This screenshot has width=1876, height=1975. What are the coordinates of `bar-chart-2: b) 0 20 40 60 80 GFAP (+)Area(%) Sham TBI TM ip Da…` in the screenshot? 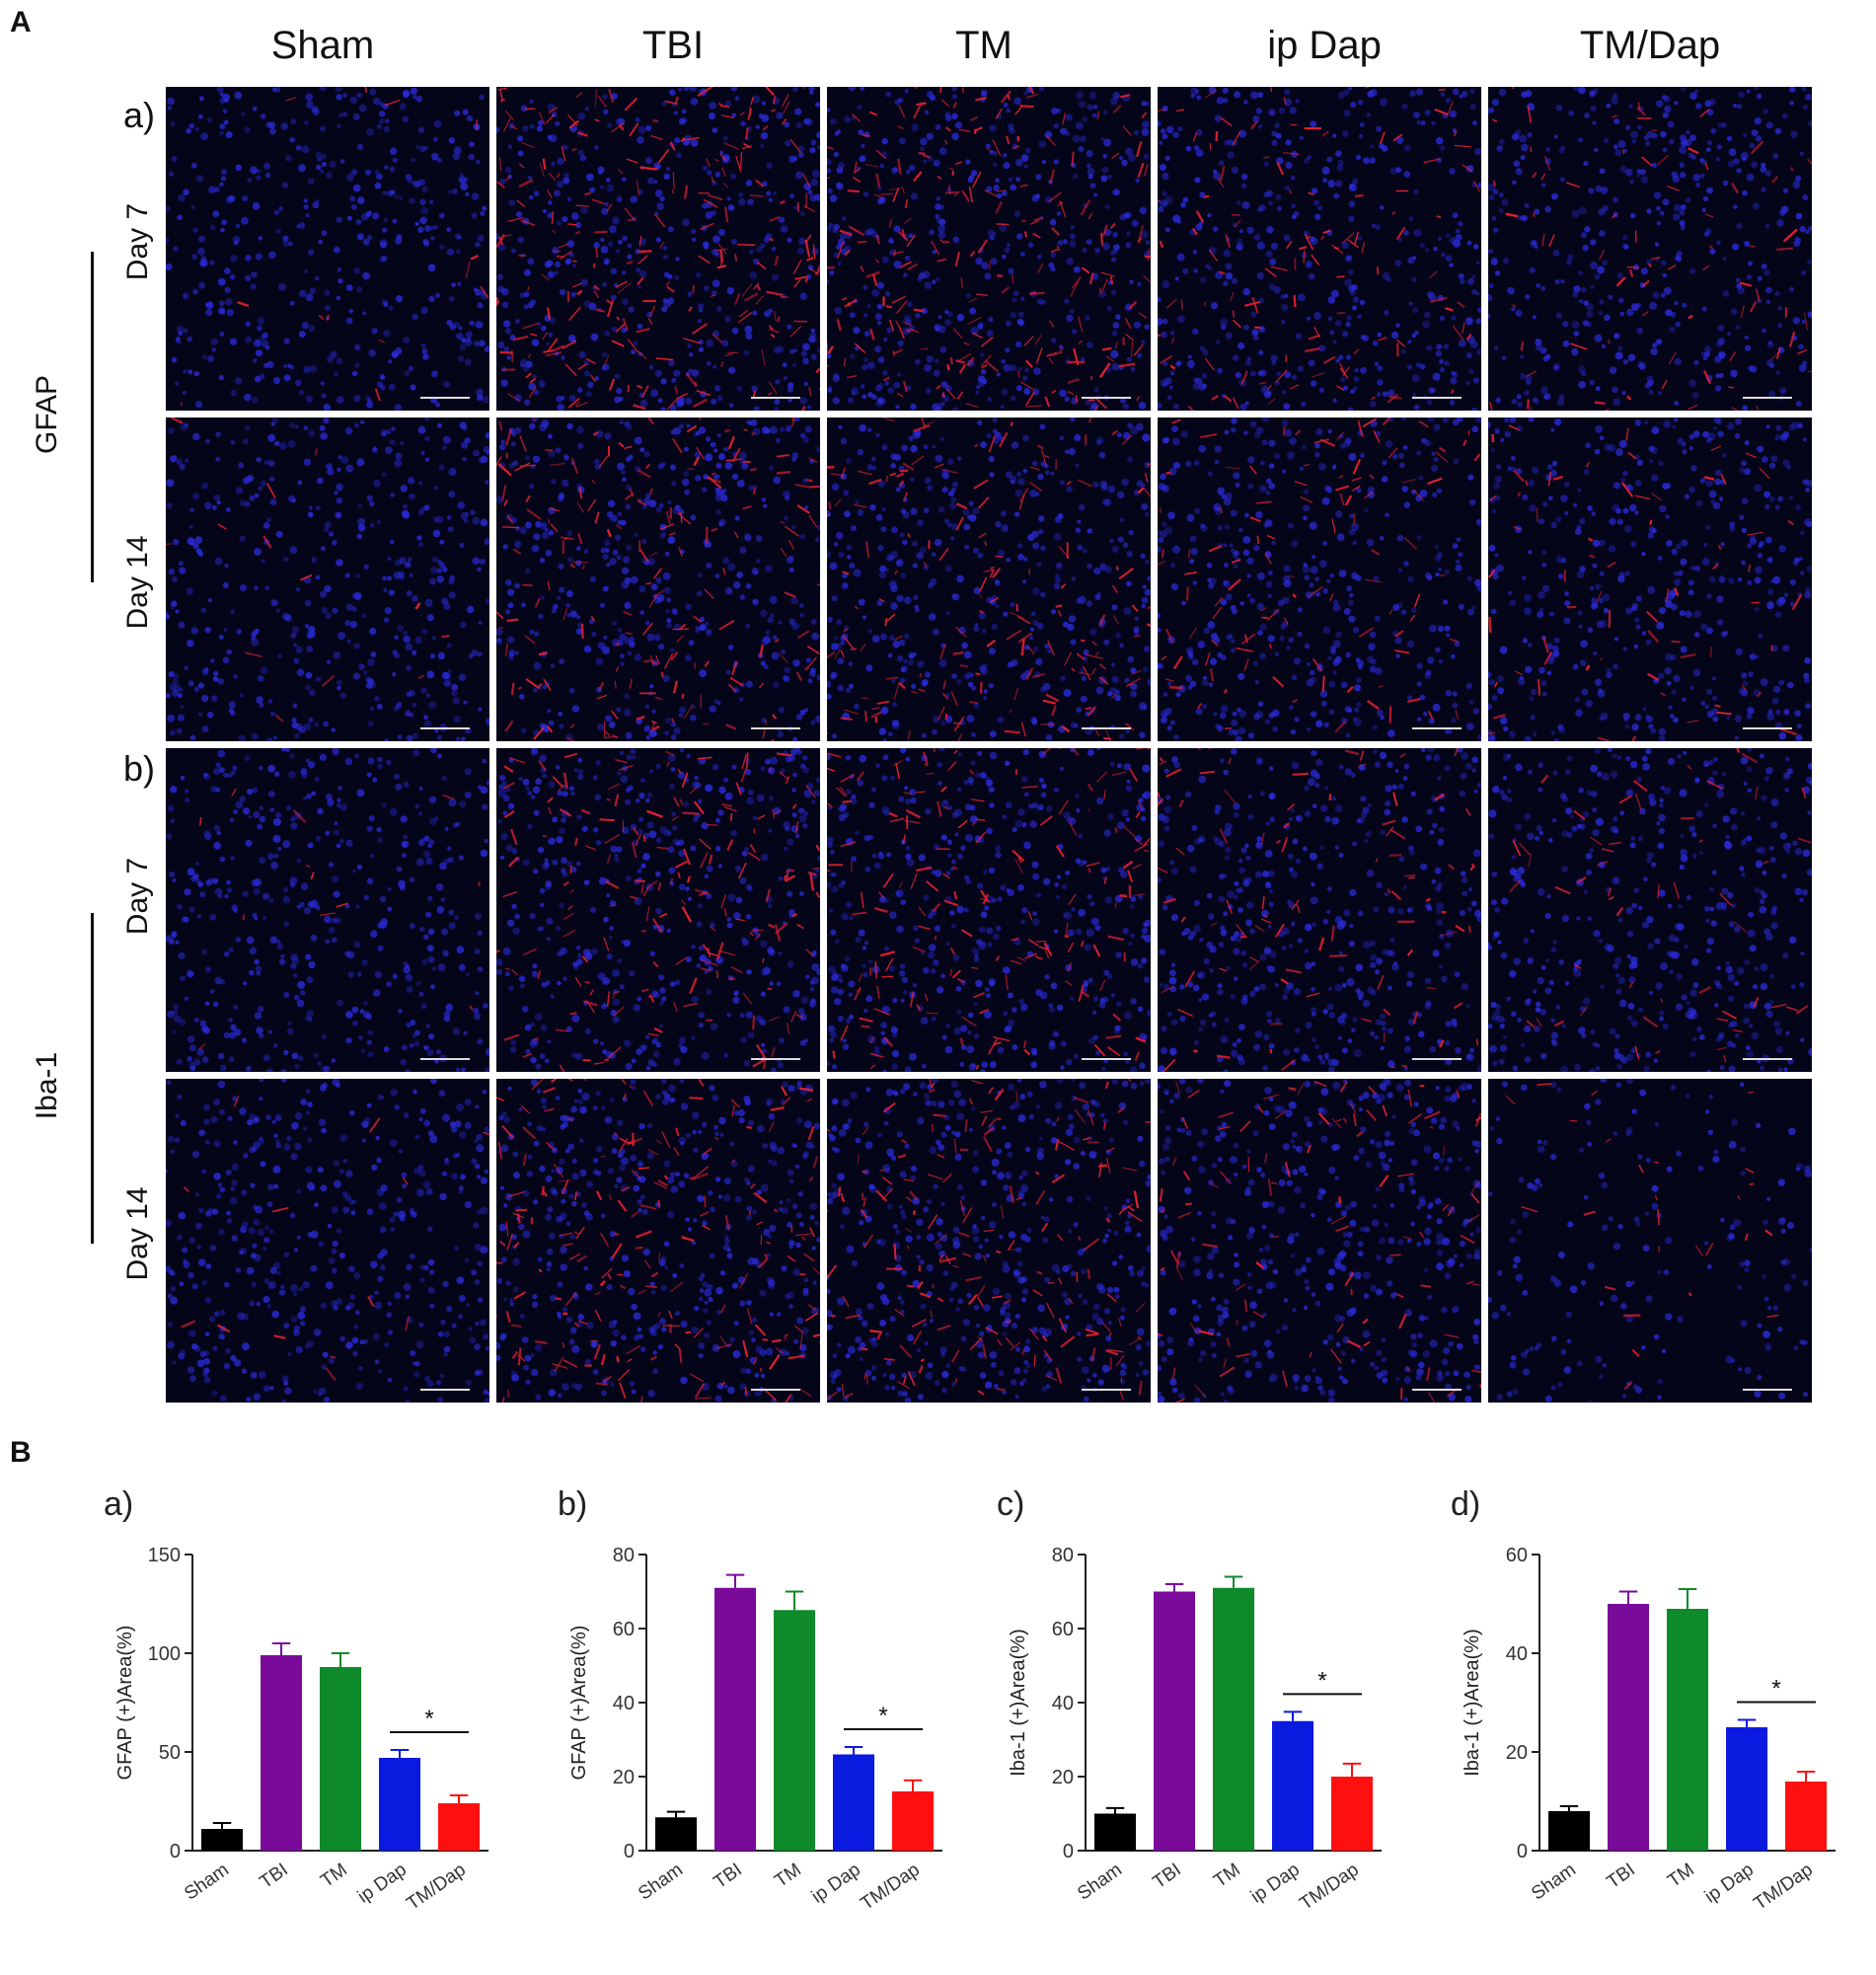 It's located at (765, 1725).